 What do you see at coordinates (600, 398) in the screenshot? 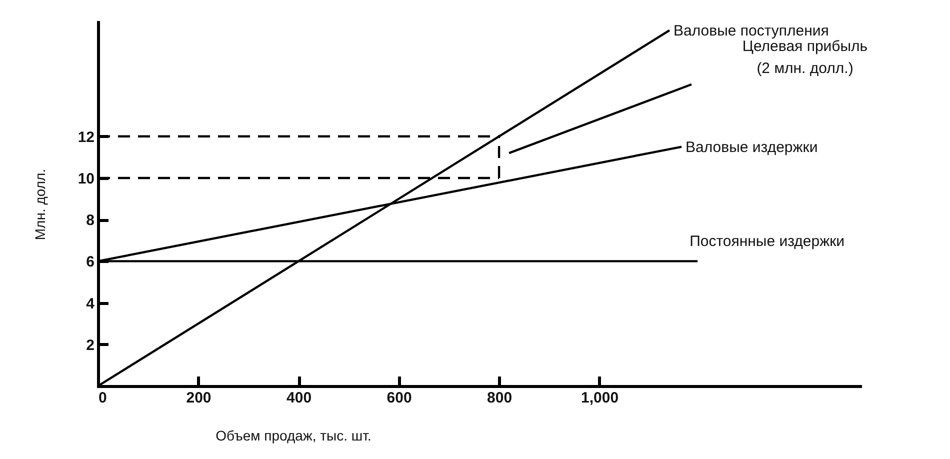
I see `x-tick-label: 1,000` at bounding box center [600, 398].